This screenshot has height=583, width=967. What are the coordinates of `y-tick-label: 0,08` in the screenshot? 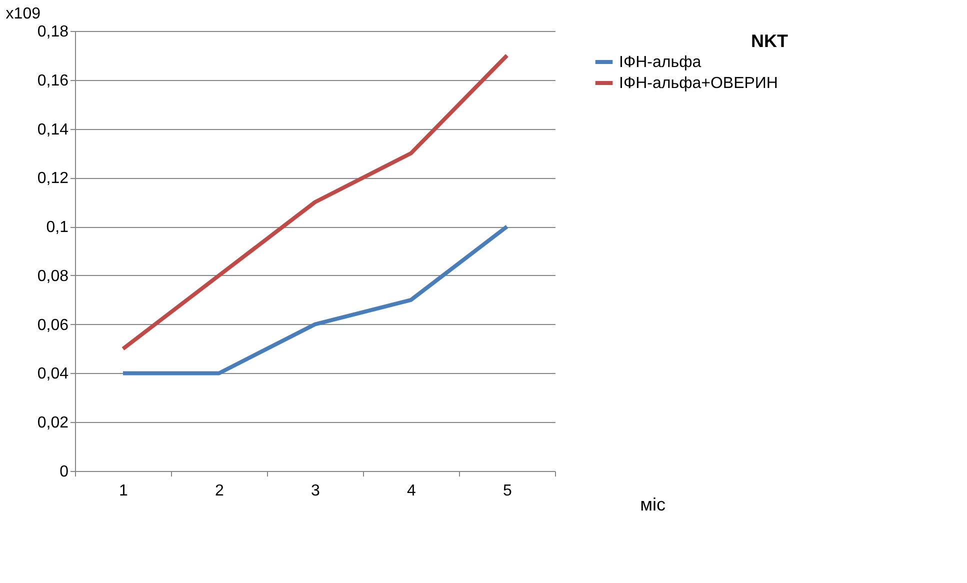 It's located at (53, 276).